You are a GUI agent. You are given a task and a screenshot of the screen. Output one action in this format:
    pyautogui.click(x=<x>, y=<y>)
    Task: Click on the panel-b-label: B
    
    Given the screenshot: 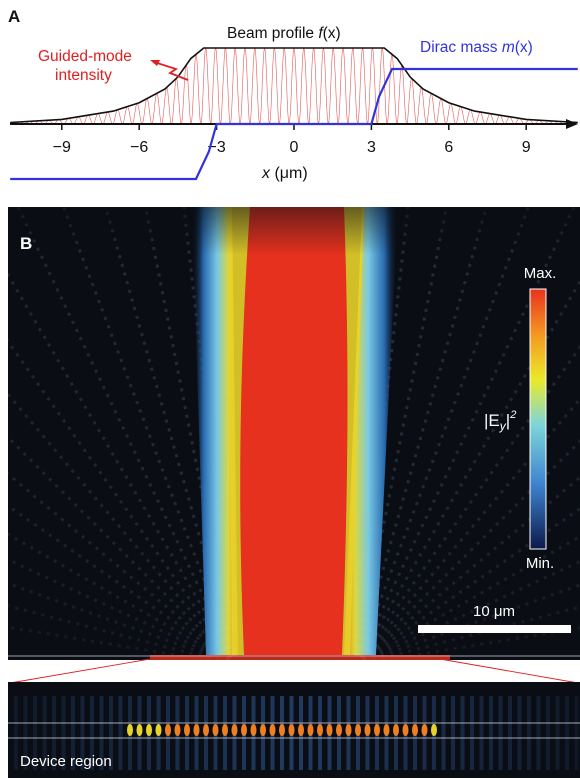 What is the action you would take?
    pyautogui.click(x=26, y=243)
    